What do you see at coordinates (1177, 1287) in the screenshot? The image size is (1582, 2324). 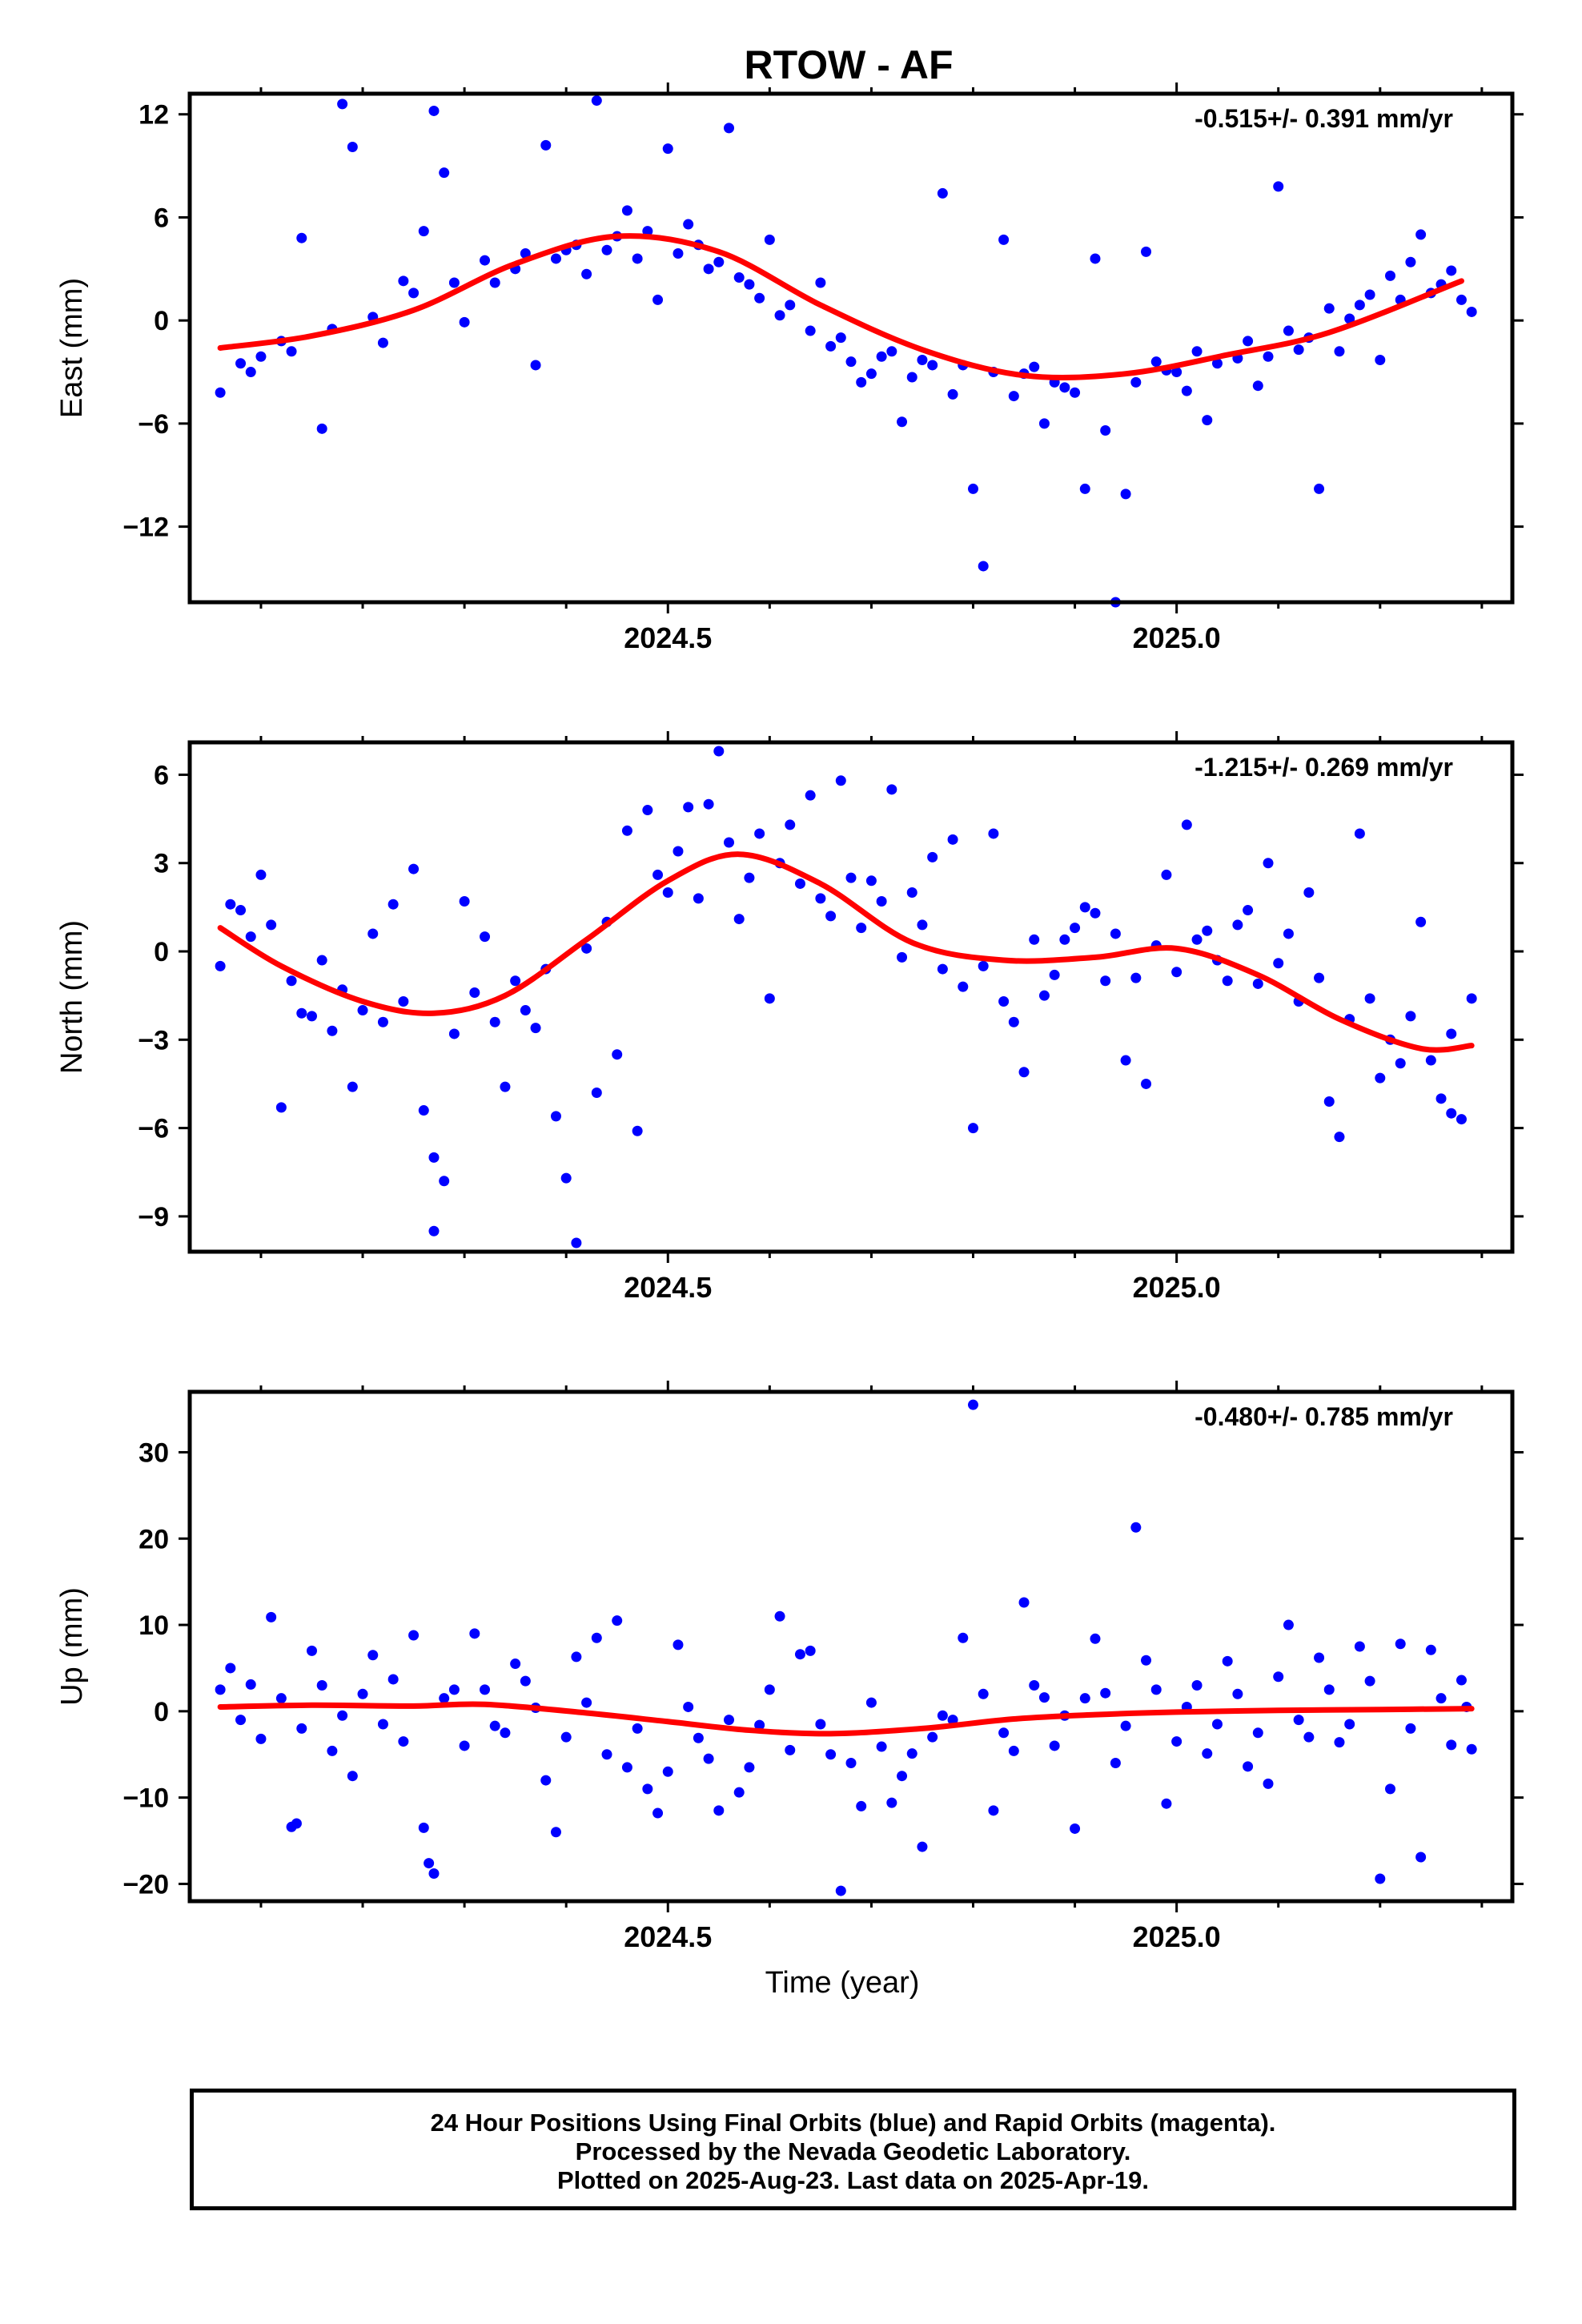 I see `x-tick-label: 2025.0` at bounding box center [1177, 1287].